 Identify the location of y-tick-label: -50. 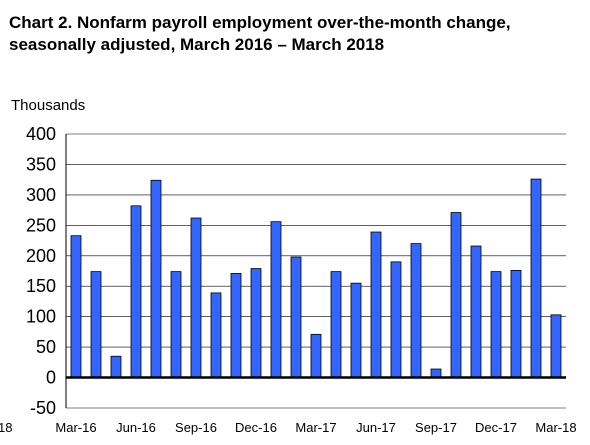
(43, 408).